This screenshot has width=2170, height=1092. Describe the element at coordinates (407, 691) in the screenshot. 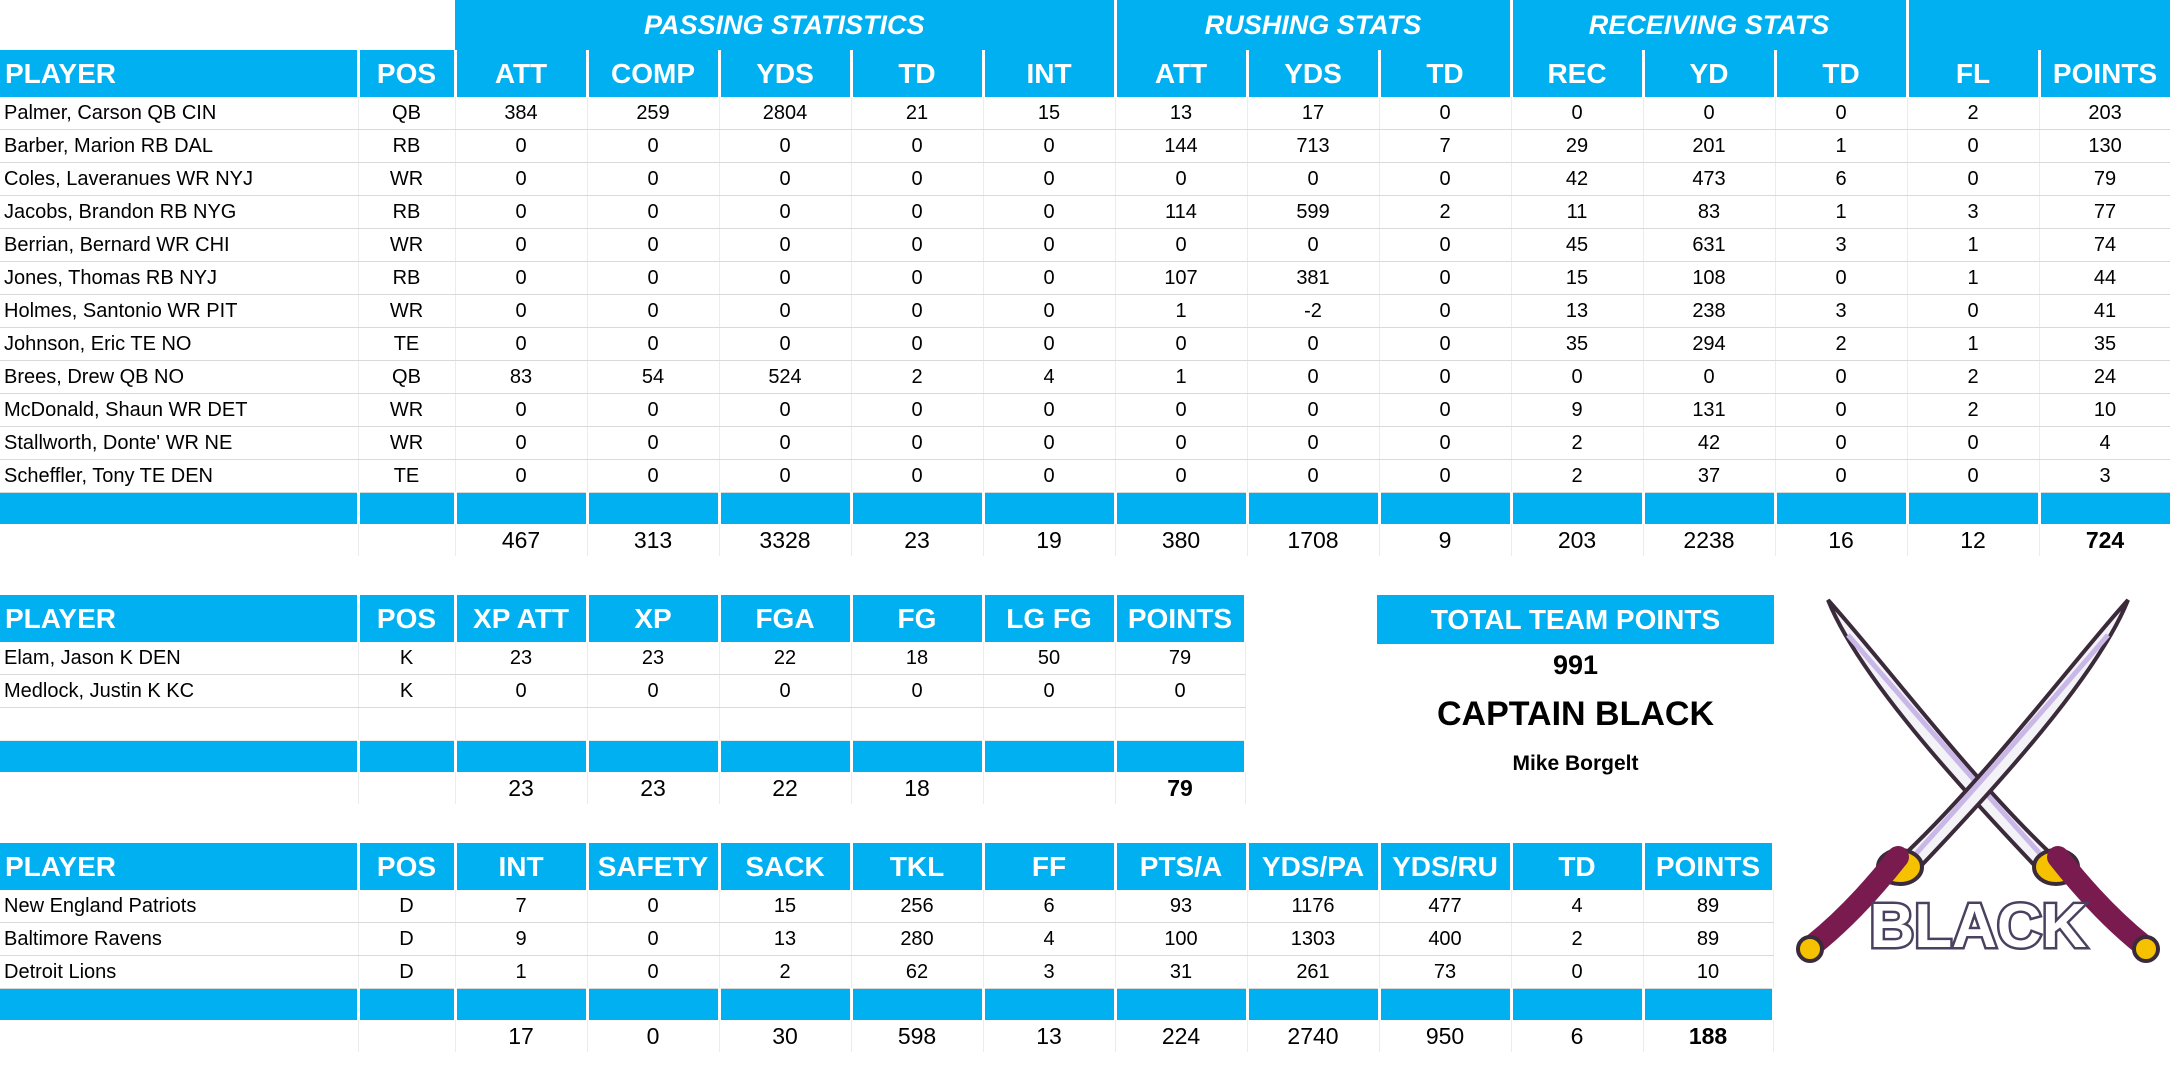

I see `stat-cell: K` at that location.